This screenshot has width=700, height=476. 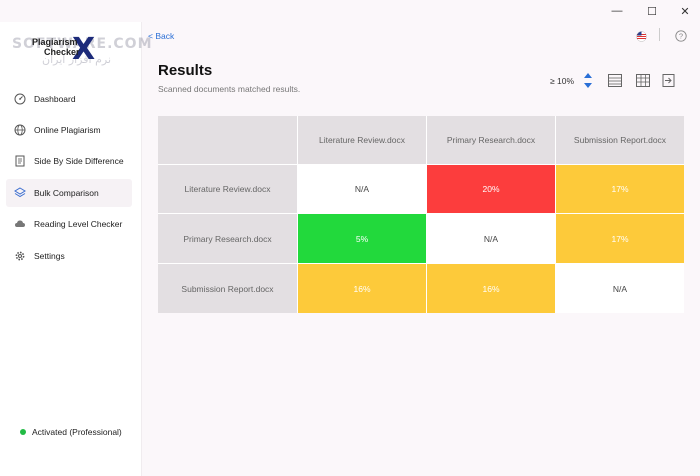 I want to click on sidebar-item-side-by-side: Side By Side Difference, so click(x=69, y=161).